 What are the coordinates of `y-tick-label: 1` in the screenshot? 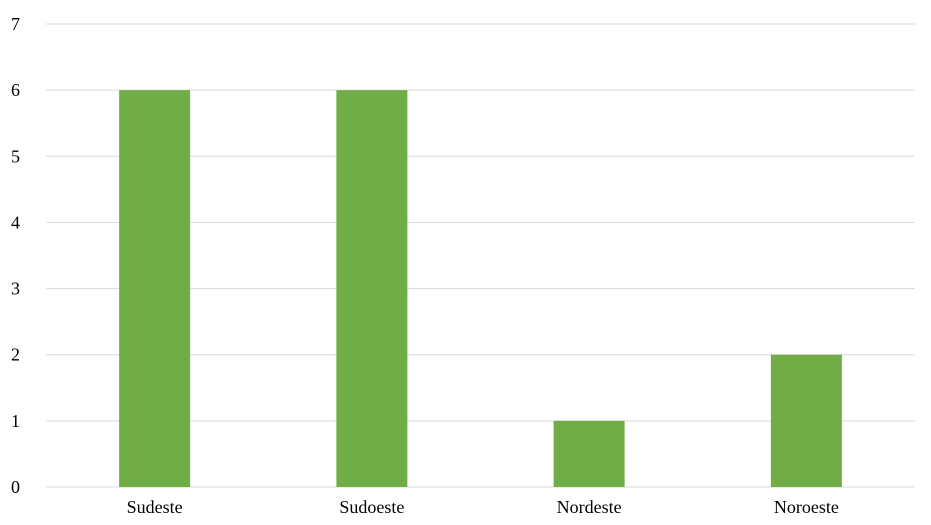 It's located at (15, 421).